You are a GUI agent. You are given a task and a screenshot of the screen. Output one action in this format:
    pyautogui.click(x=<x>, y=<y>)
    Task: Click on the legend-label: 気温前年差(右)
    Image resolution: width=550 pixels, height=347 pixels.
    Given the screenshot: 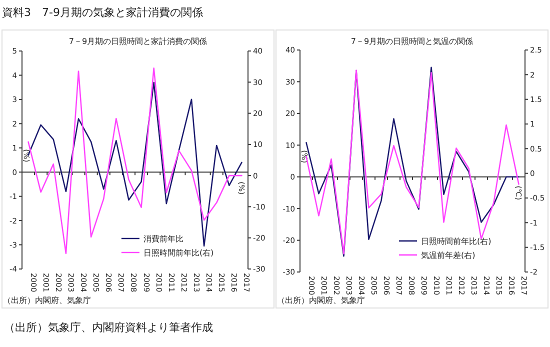 What is the action you would take?
    pyautogui.click(x=448, y=255)
    